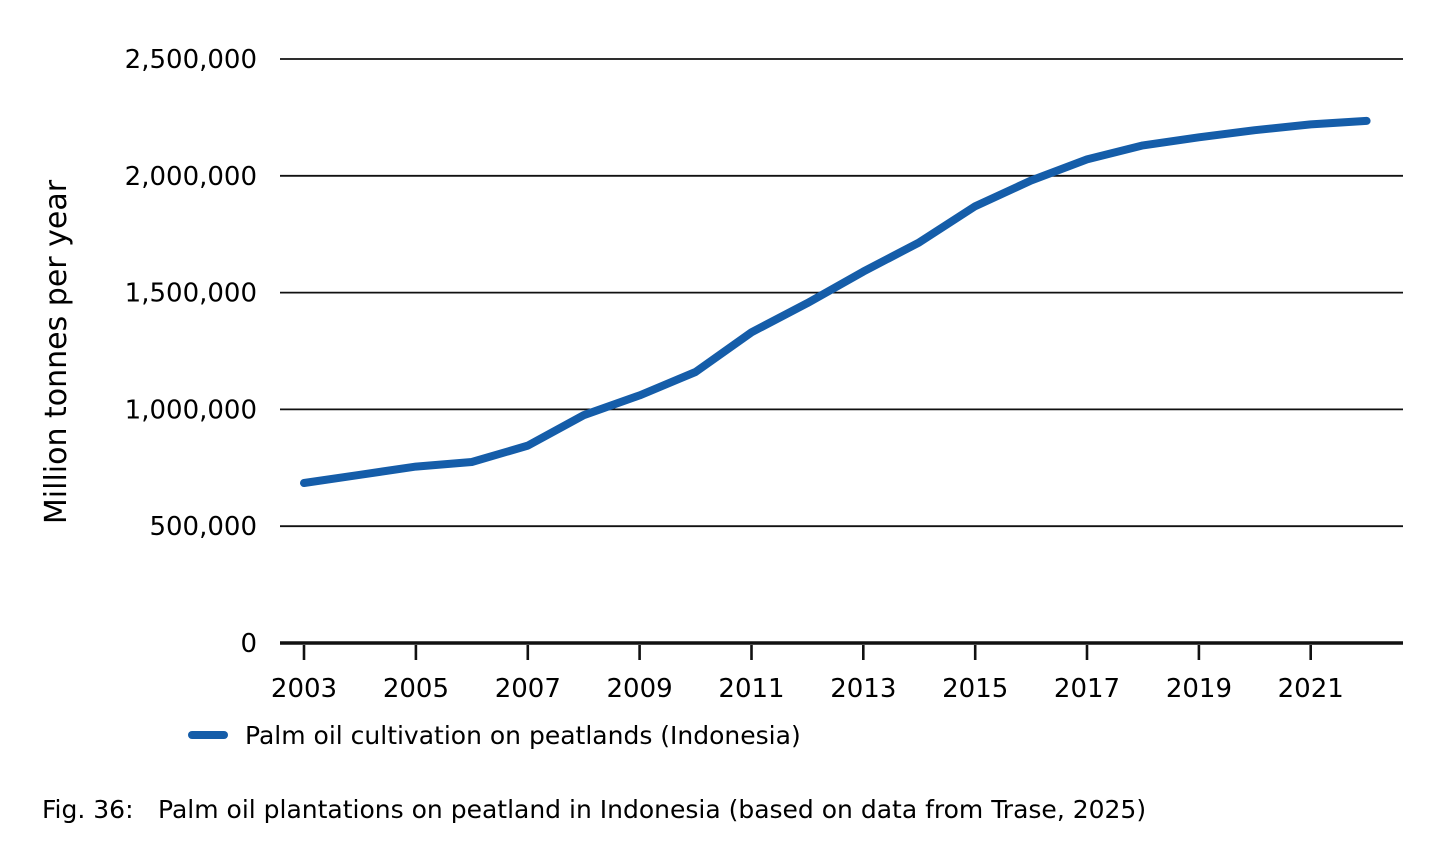 The image size is (1456, 842). I want to click on x-tick-label: 2003, so click(304, 689).